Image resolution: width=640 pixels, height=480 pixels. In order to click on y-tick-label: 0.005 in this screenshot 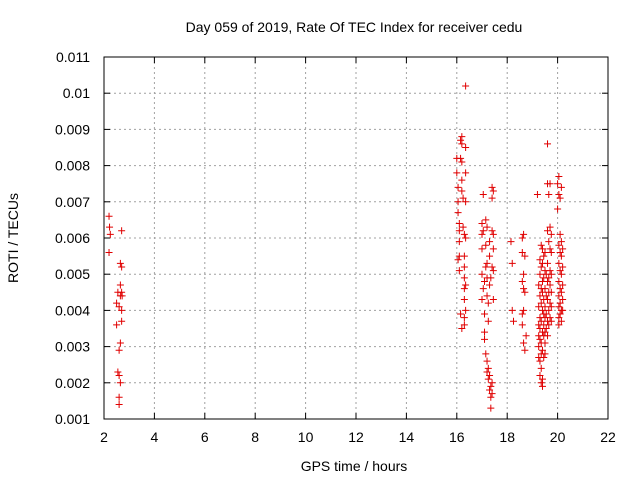, I will do `click(72, 274)`.